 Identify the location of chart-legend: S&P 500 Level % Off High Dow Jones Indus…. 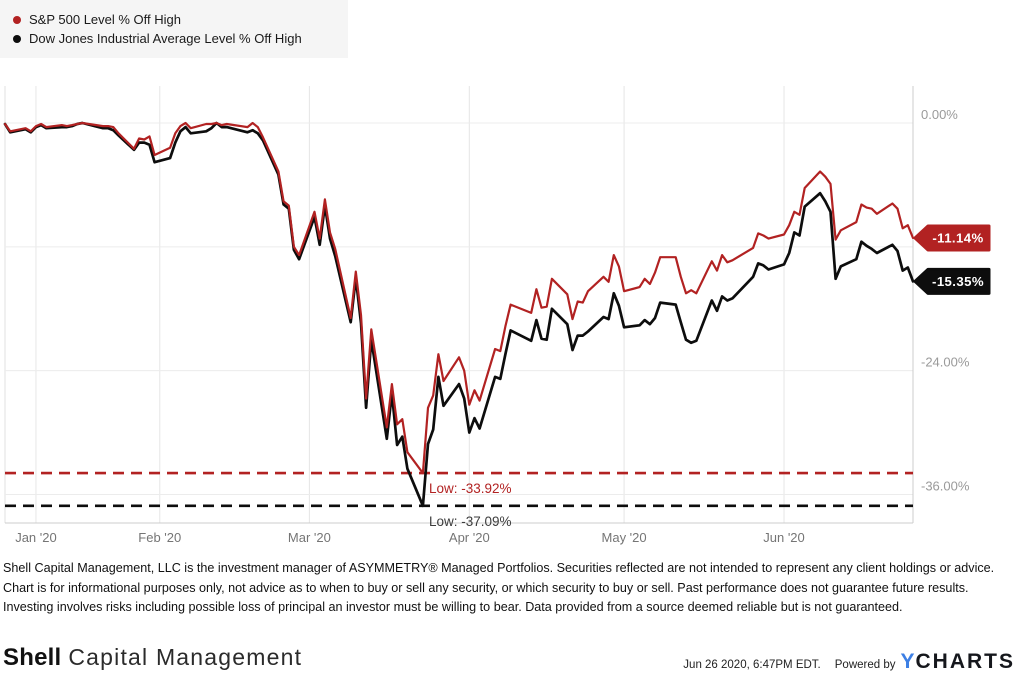
(174, 29).